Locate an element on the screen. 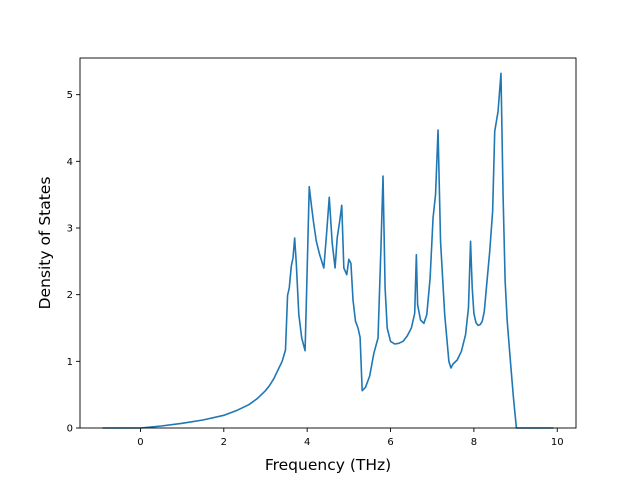 The image size is (640, 480). y-tick-label: 3 is located at coordinates (70, 229).